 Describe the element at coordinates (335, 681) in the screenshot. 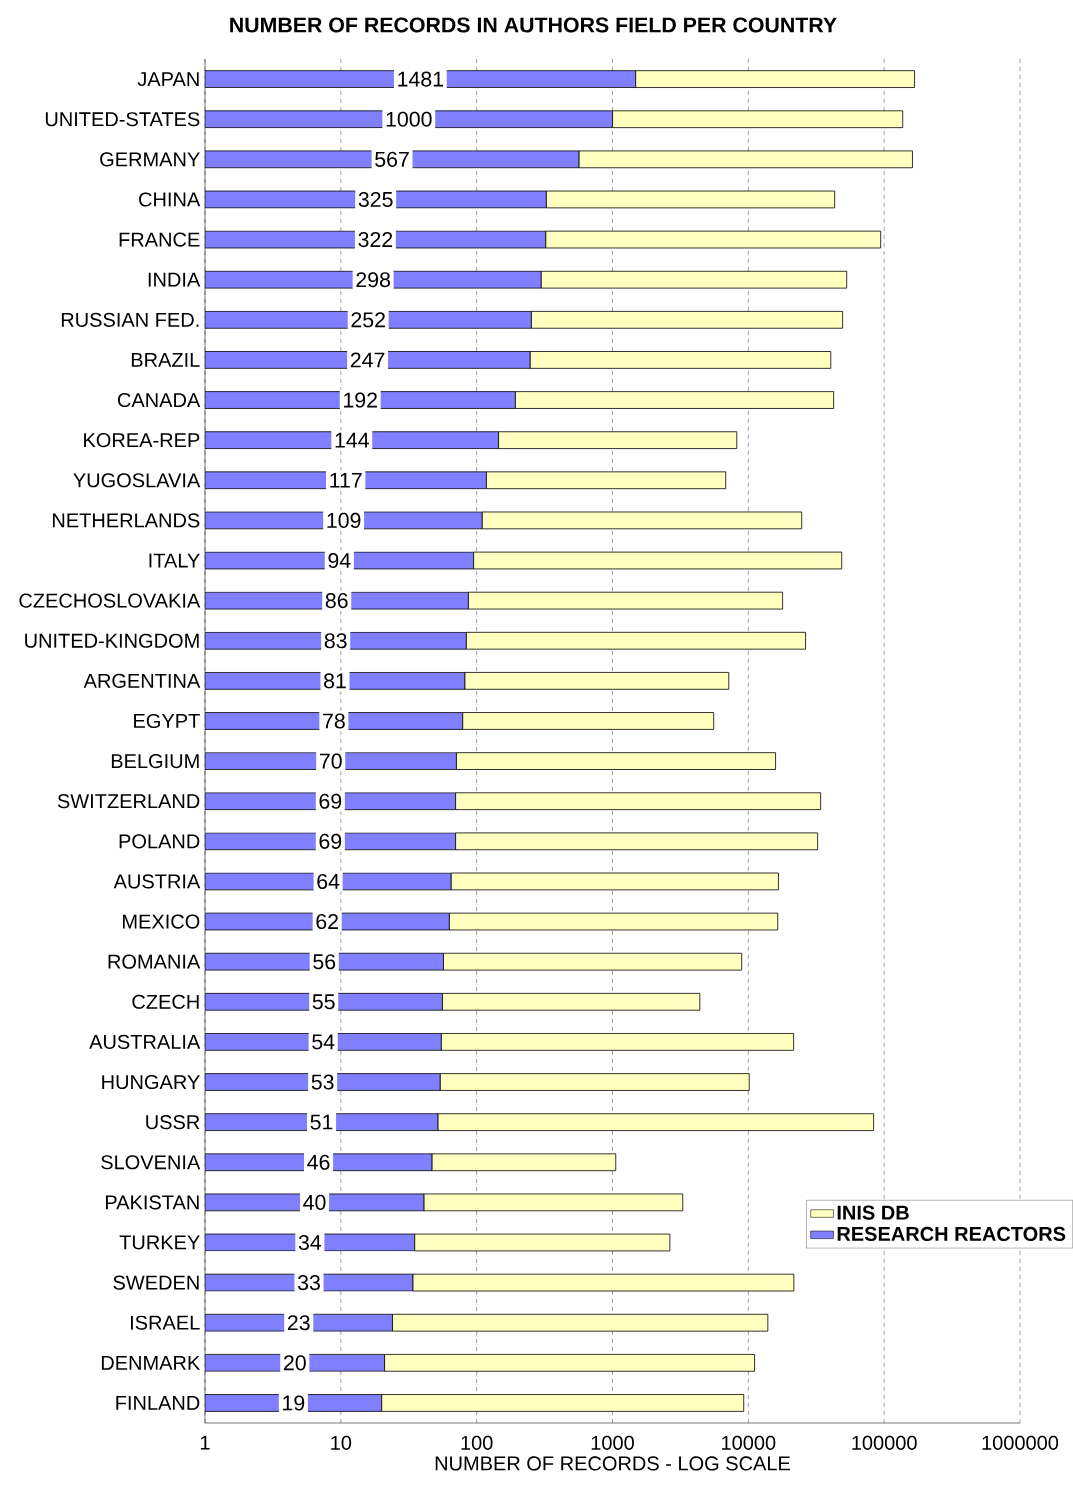

I see `data-label: 81` at that location.